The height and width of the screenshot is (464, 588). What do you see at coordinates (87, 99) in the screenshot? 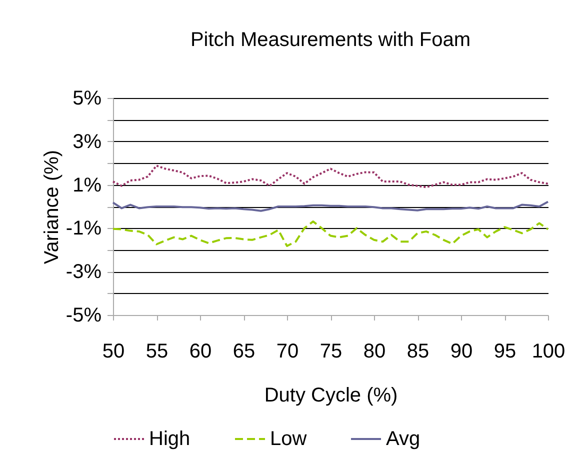
I see `y-tick-label: 5%` at bounding box center [87, 99].